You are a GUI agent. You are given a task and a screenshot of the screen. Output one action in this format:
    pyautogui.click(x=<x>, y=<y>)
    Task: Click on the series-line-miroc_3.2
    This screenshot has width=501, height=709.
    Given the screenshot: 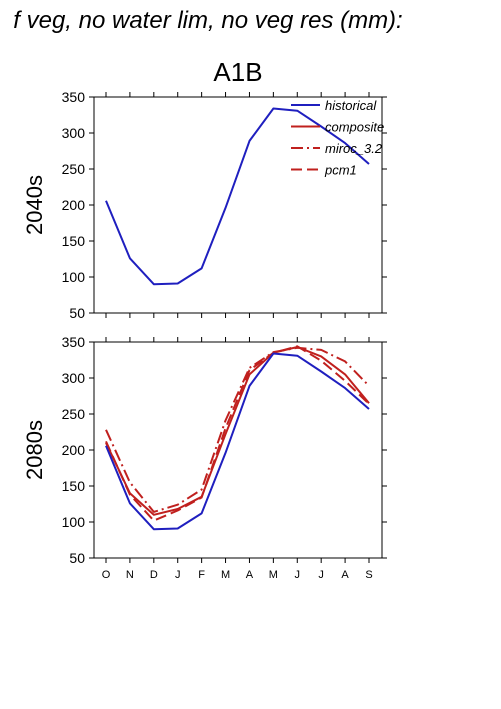 What is the action you would take?
    pyautogui.click(x=237, y=429)
    